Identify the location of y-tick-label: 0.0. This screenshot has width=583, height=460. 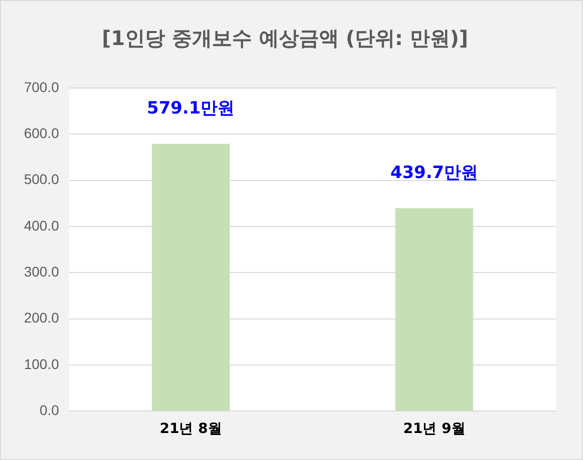
(50, 410).